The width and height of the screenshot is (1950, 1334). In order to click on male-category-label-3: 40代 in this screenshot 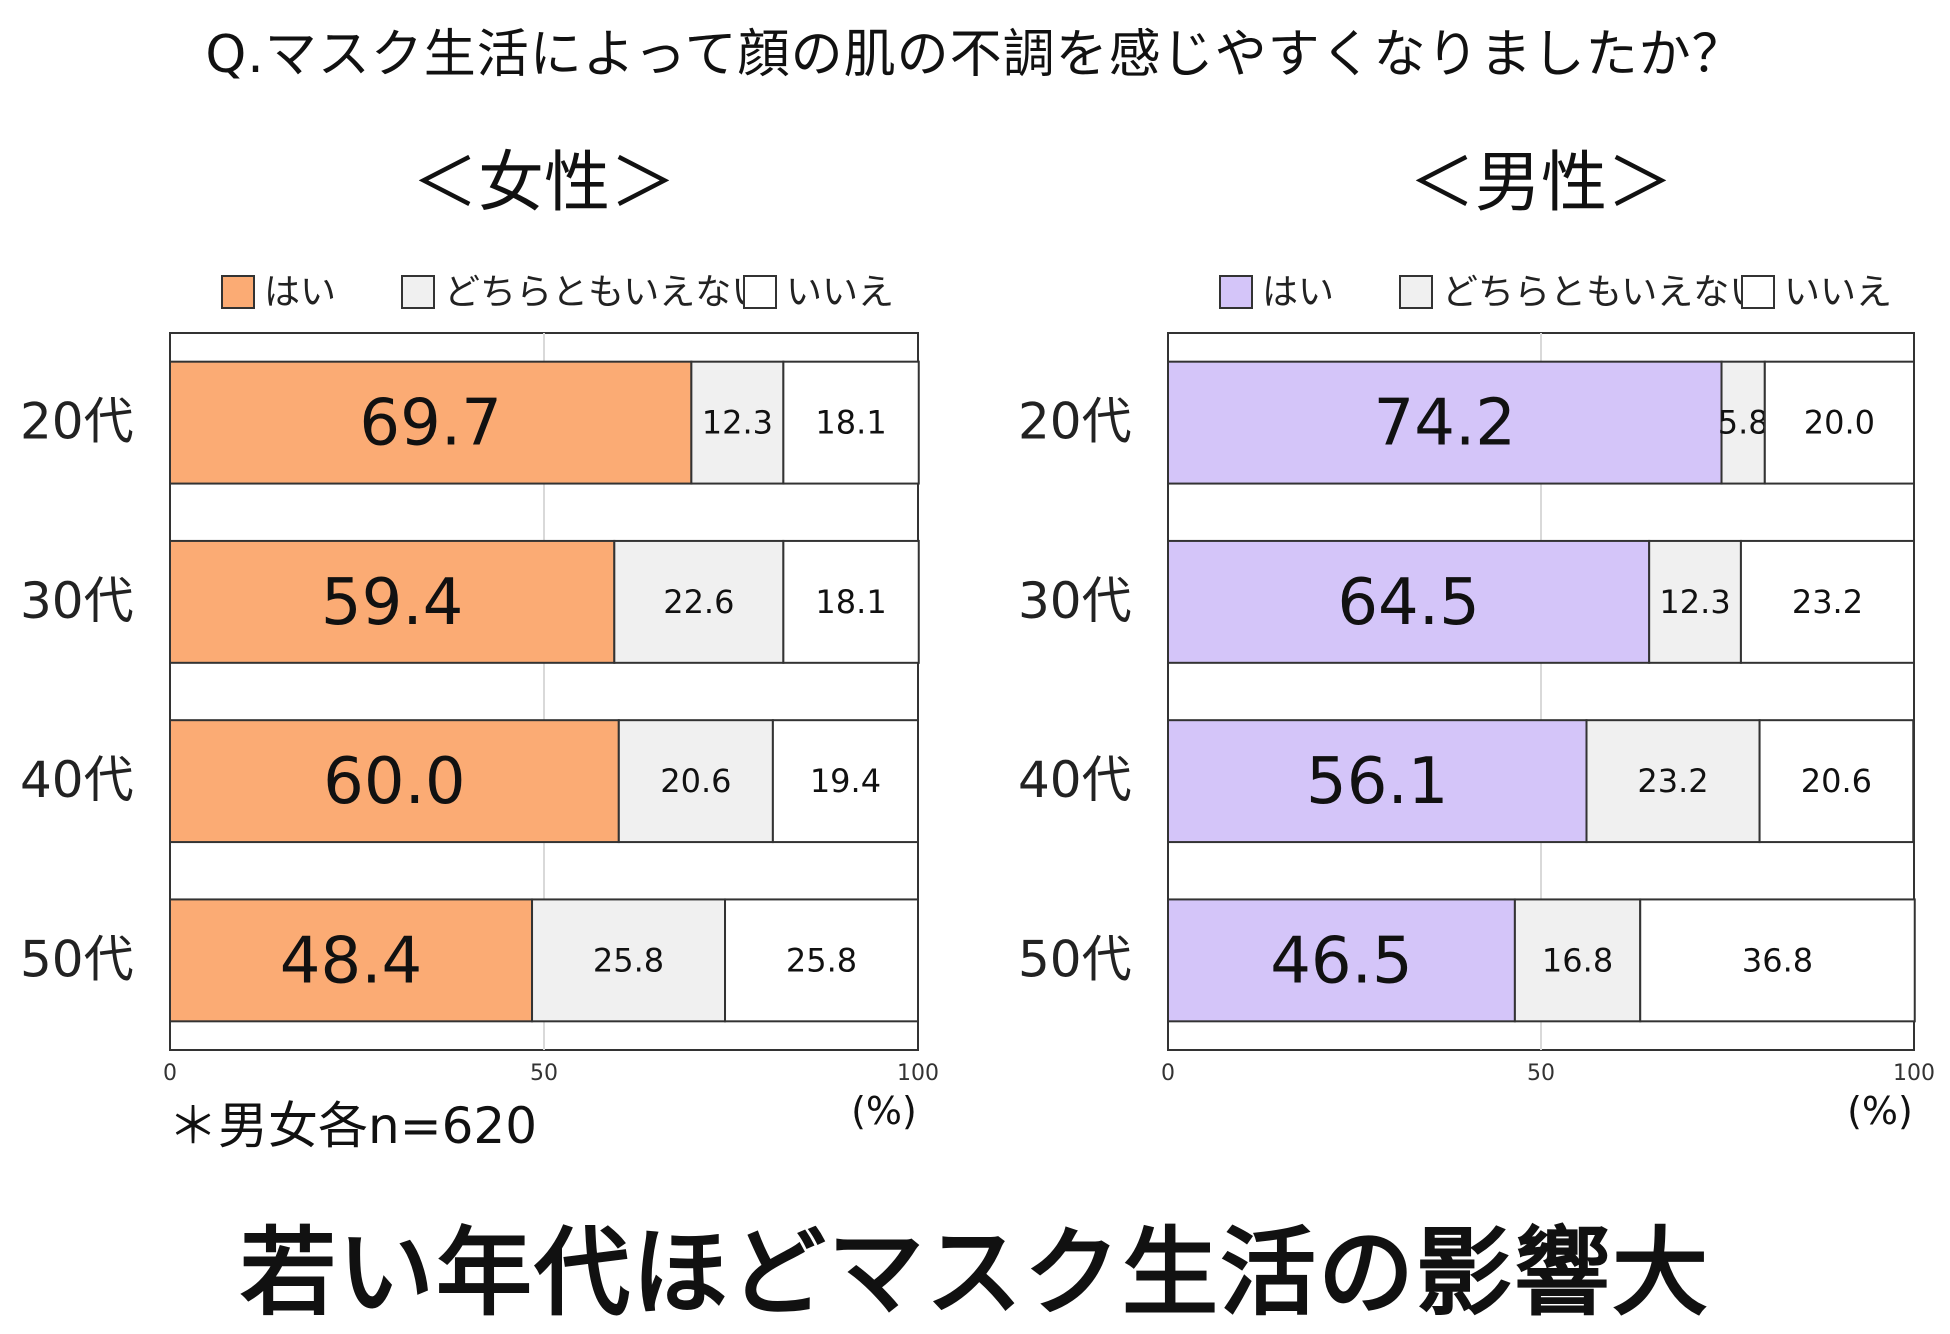, I will do `click(1075, 780)`.